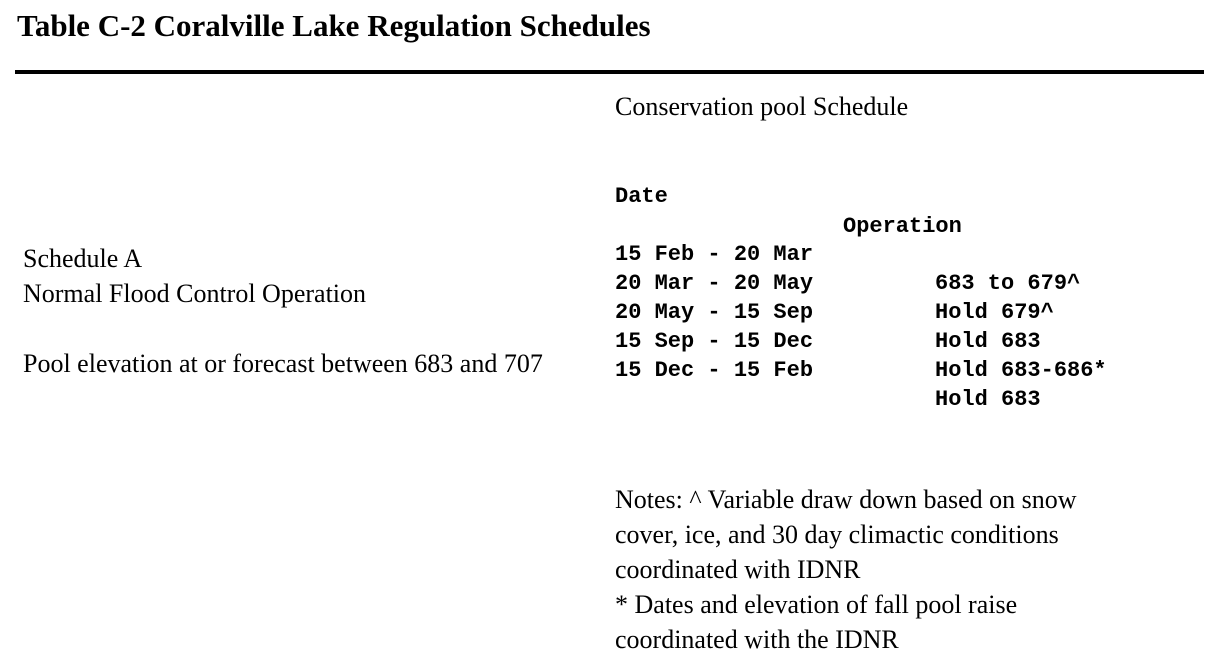 This screenshot has width=1216, height=657. What do you see at coordinates (738, 569) in the screenshot?
I see `note-line: coordinated with IDNR` at bounding box center [738, 569].